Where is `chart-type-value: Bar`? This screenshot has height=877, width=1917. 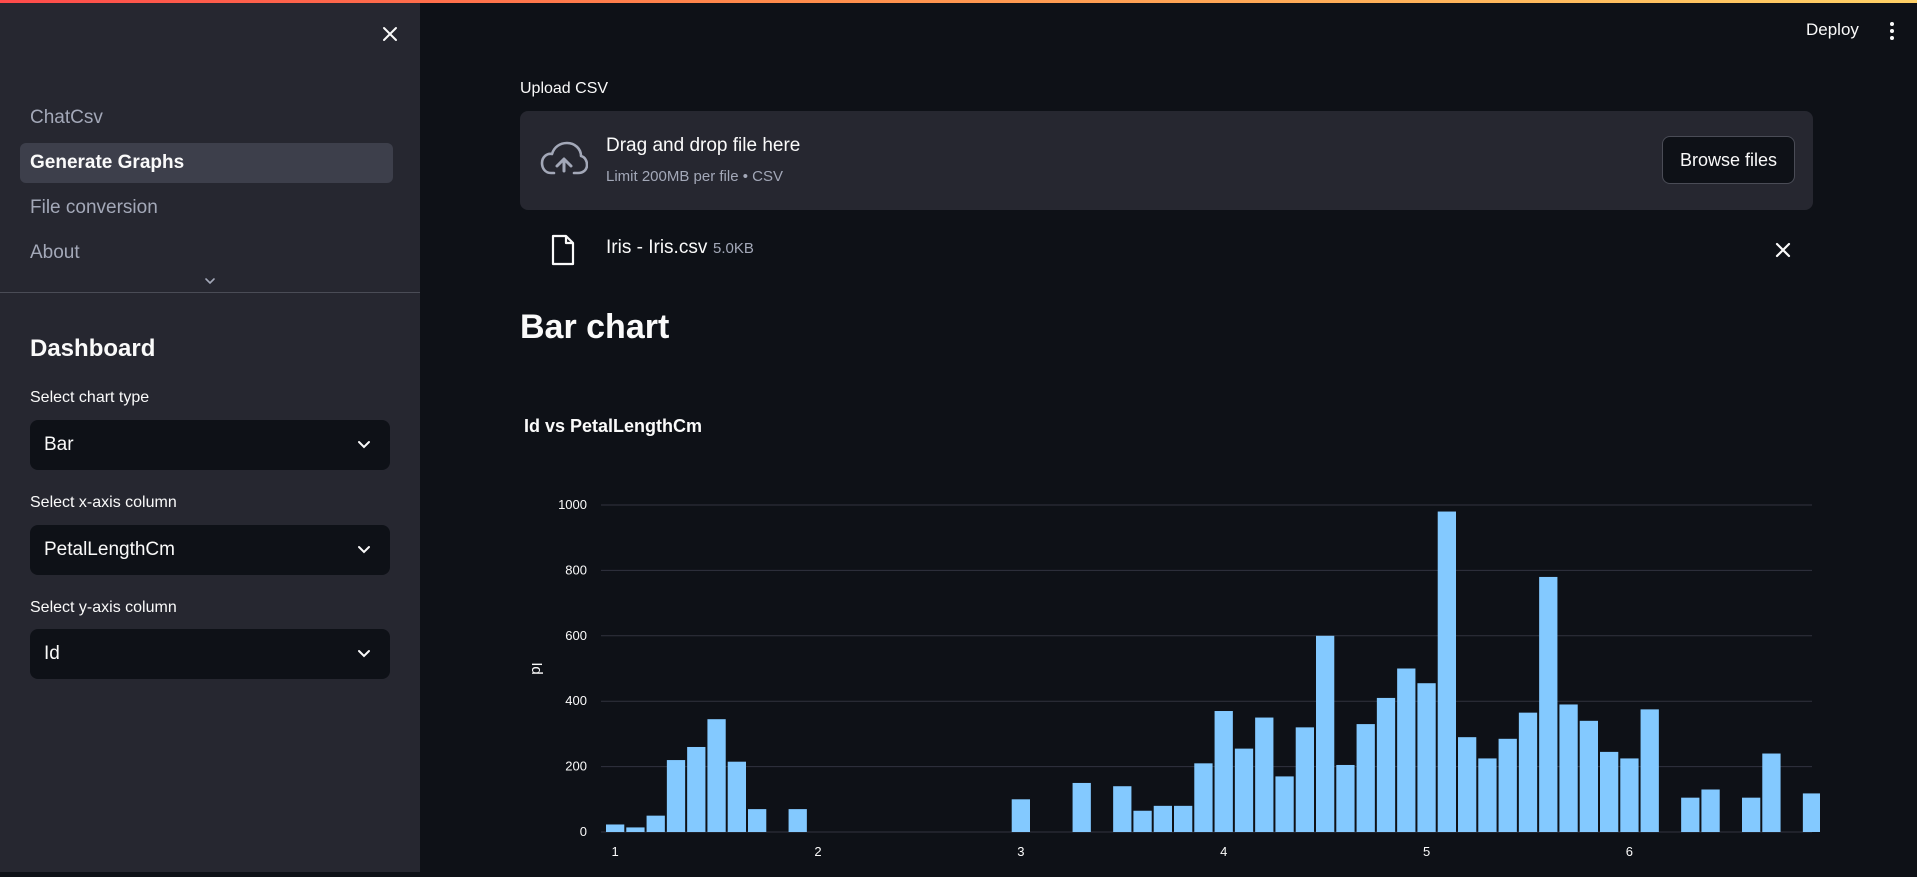 chart-type-value: Bar is located at coordinates (59, 444).